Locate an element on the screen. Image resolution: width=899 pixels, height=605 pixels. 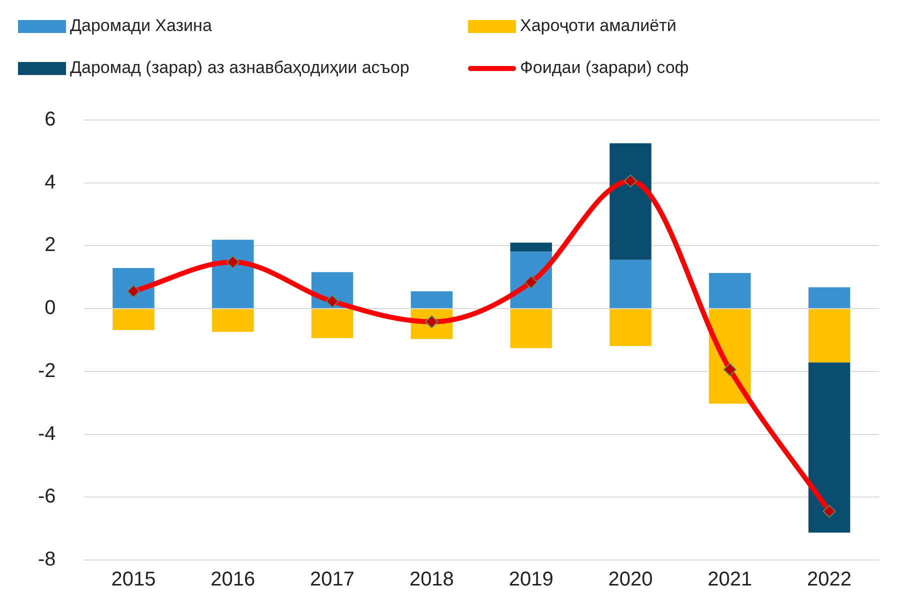
y-tick-label: 2 is located at coordinates (50, 245).